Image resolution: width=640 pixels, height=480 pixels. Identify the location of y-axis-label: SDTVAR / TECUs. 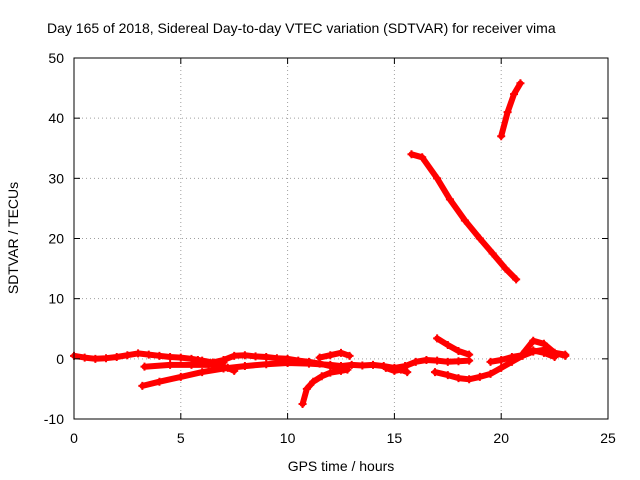
(13, 238).